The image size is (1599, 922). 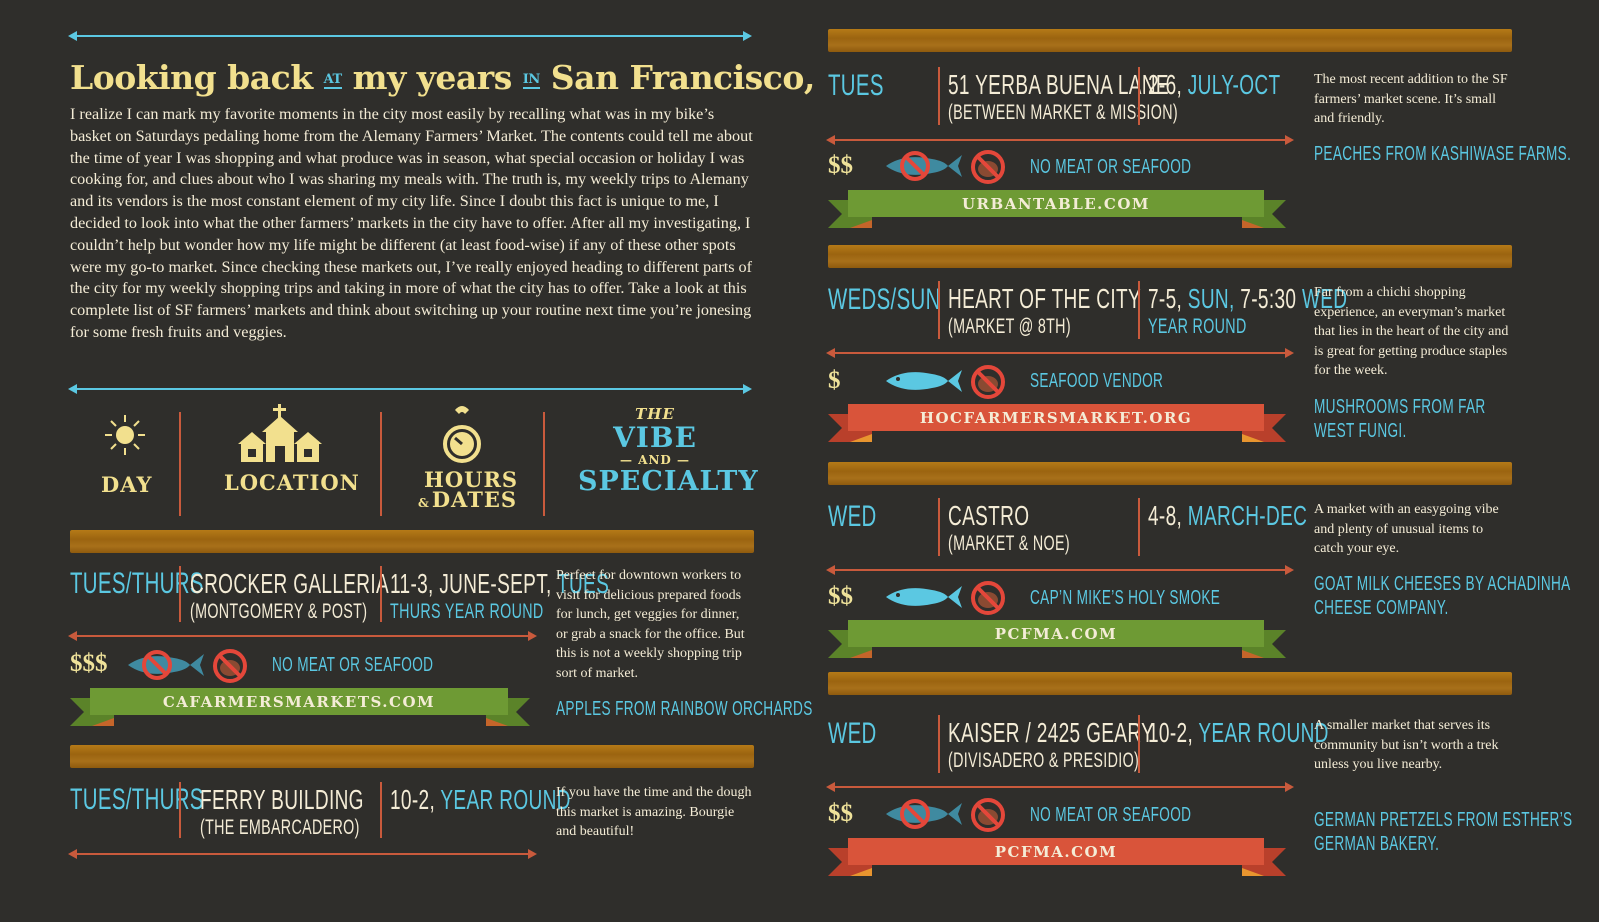 What do you see at coordinates (299, 701) in the screenshot?
I see `market-1-website: CAFARMERSMARKETS.COM` at bounding box center [299, 701].